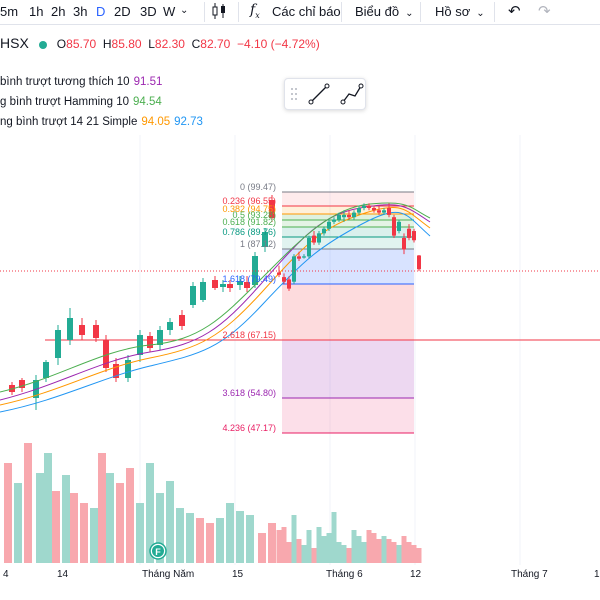 The image size is (600, 600). I want to click on indicators-button: Các chỉ báo, so click(306, 11).